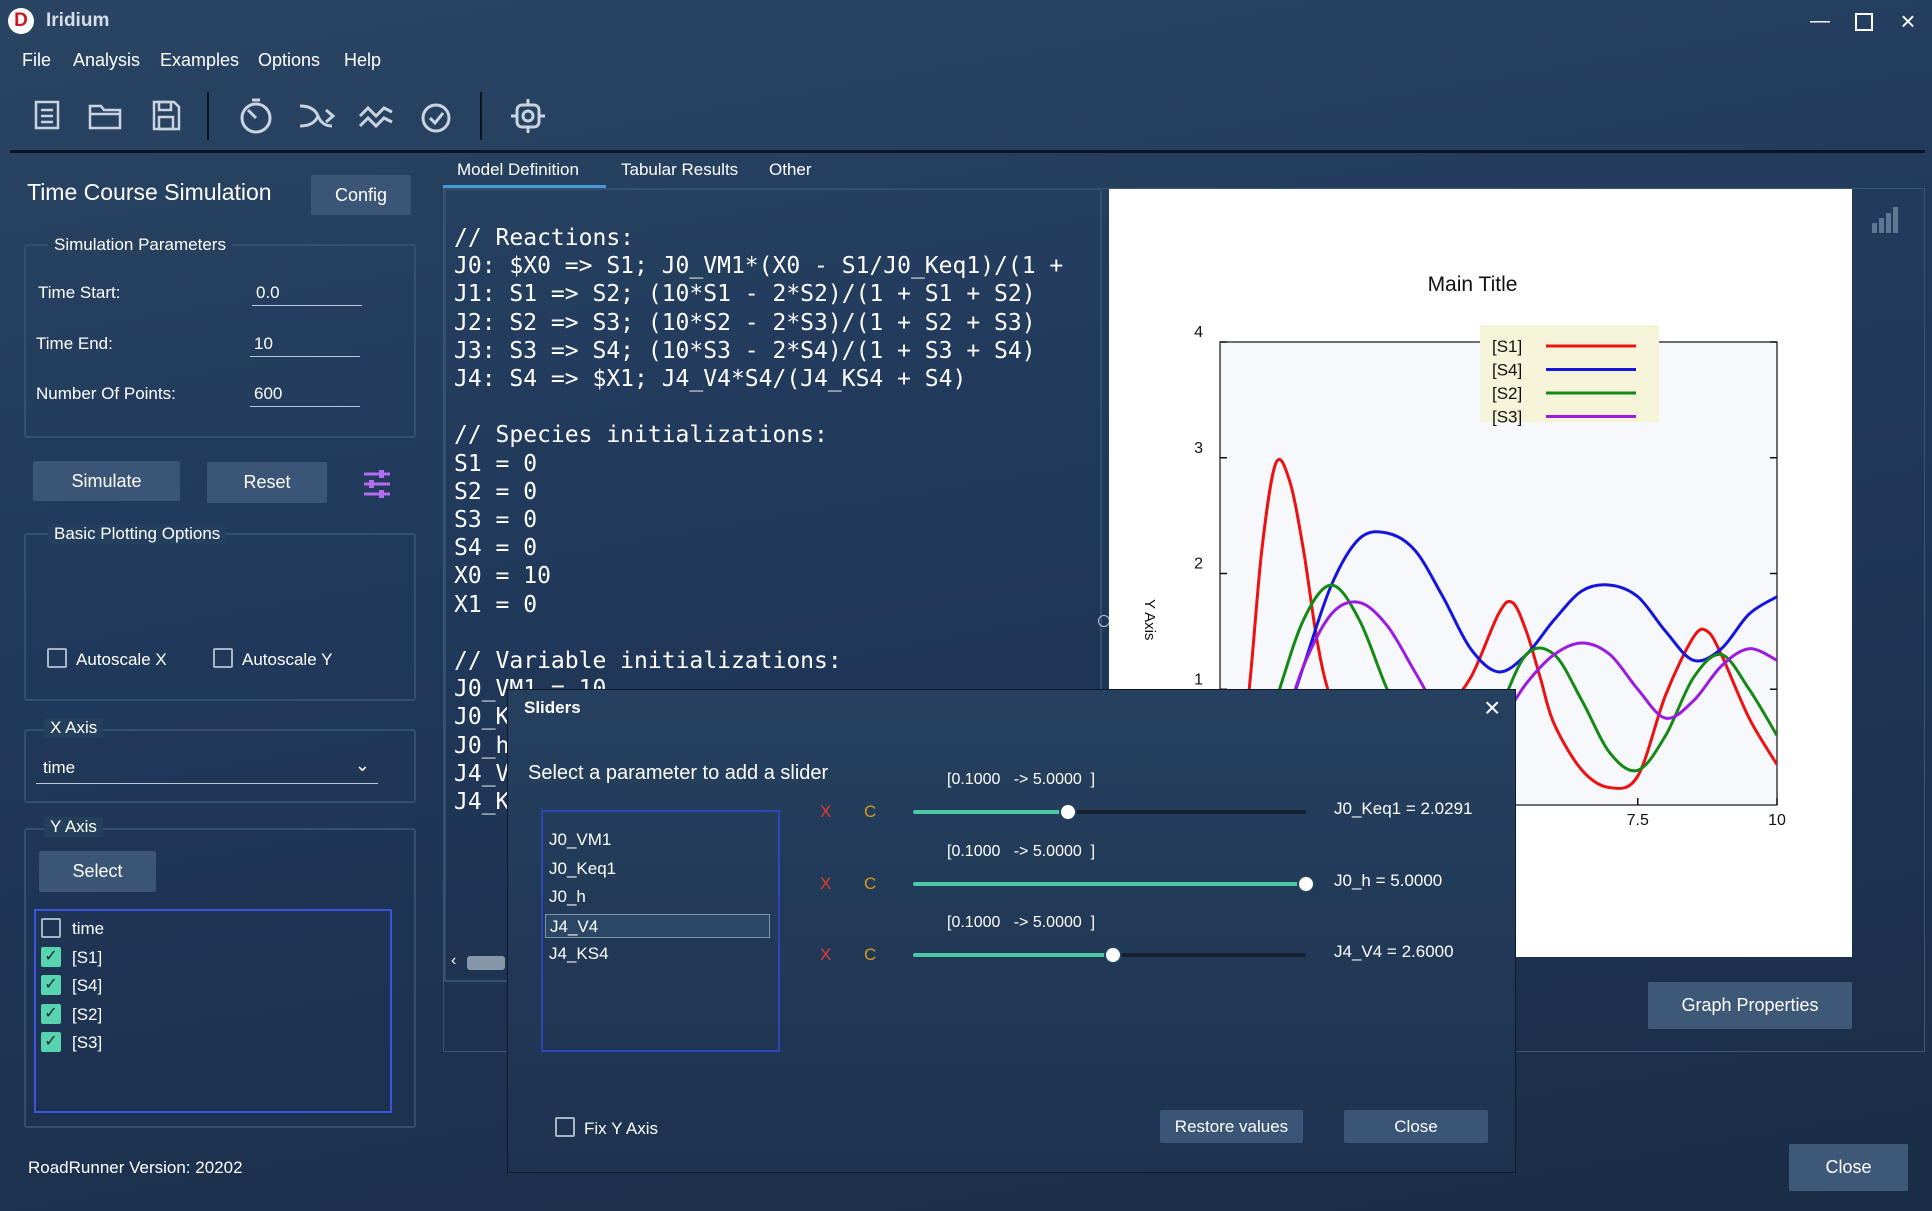  What do you see at coordinates (1498, 631) in the screenshot?
I see `series-line` at bounding box center [1498, 631].